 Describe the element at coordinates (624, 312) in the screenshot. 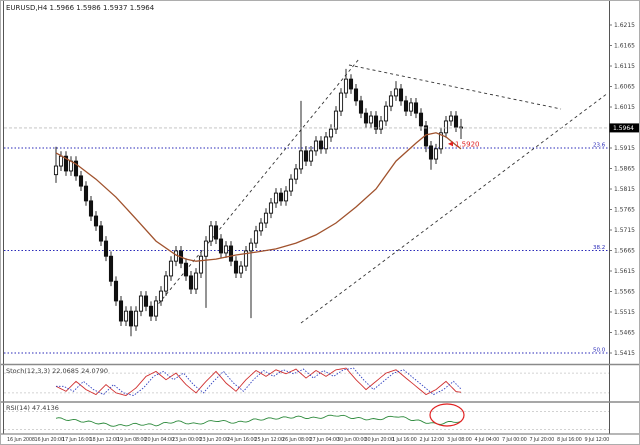

I see `price-axis-label: 1.5515` at that location.